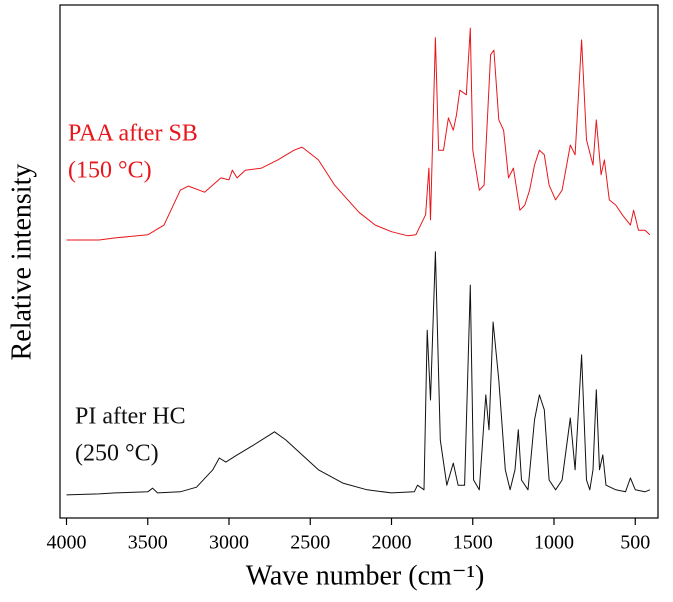 The image size is (673, 602). Describe the element at coordinates (117, 454) in the screenshot. I see `series-label: (250 °C)` at that location.